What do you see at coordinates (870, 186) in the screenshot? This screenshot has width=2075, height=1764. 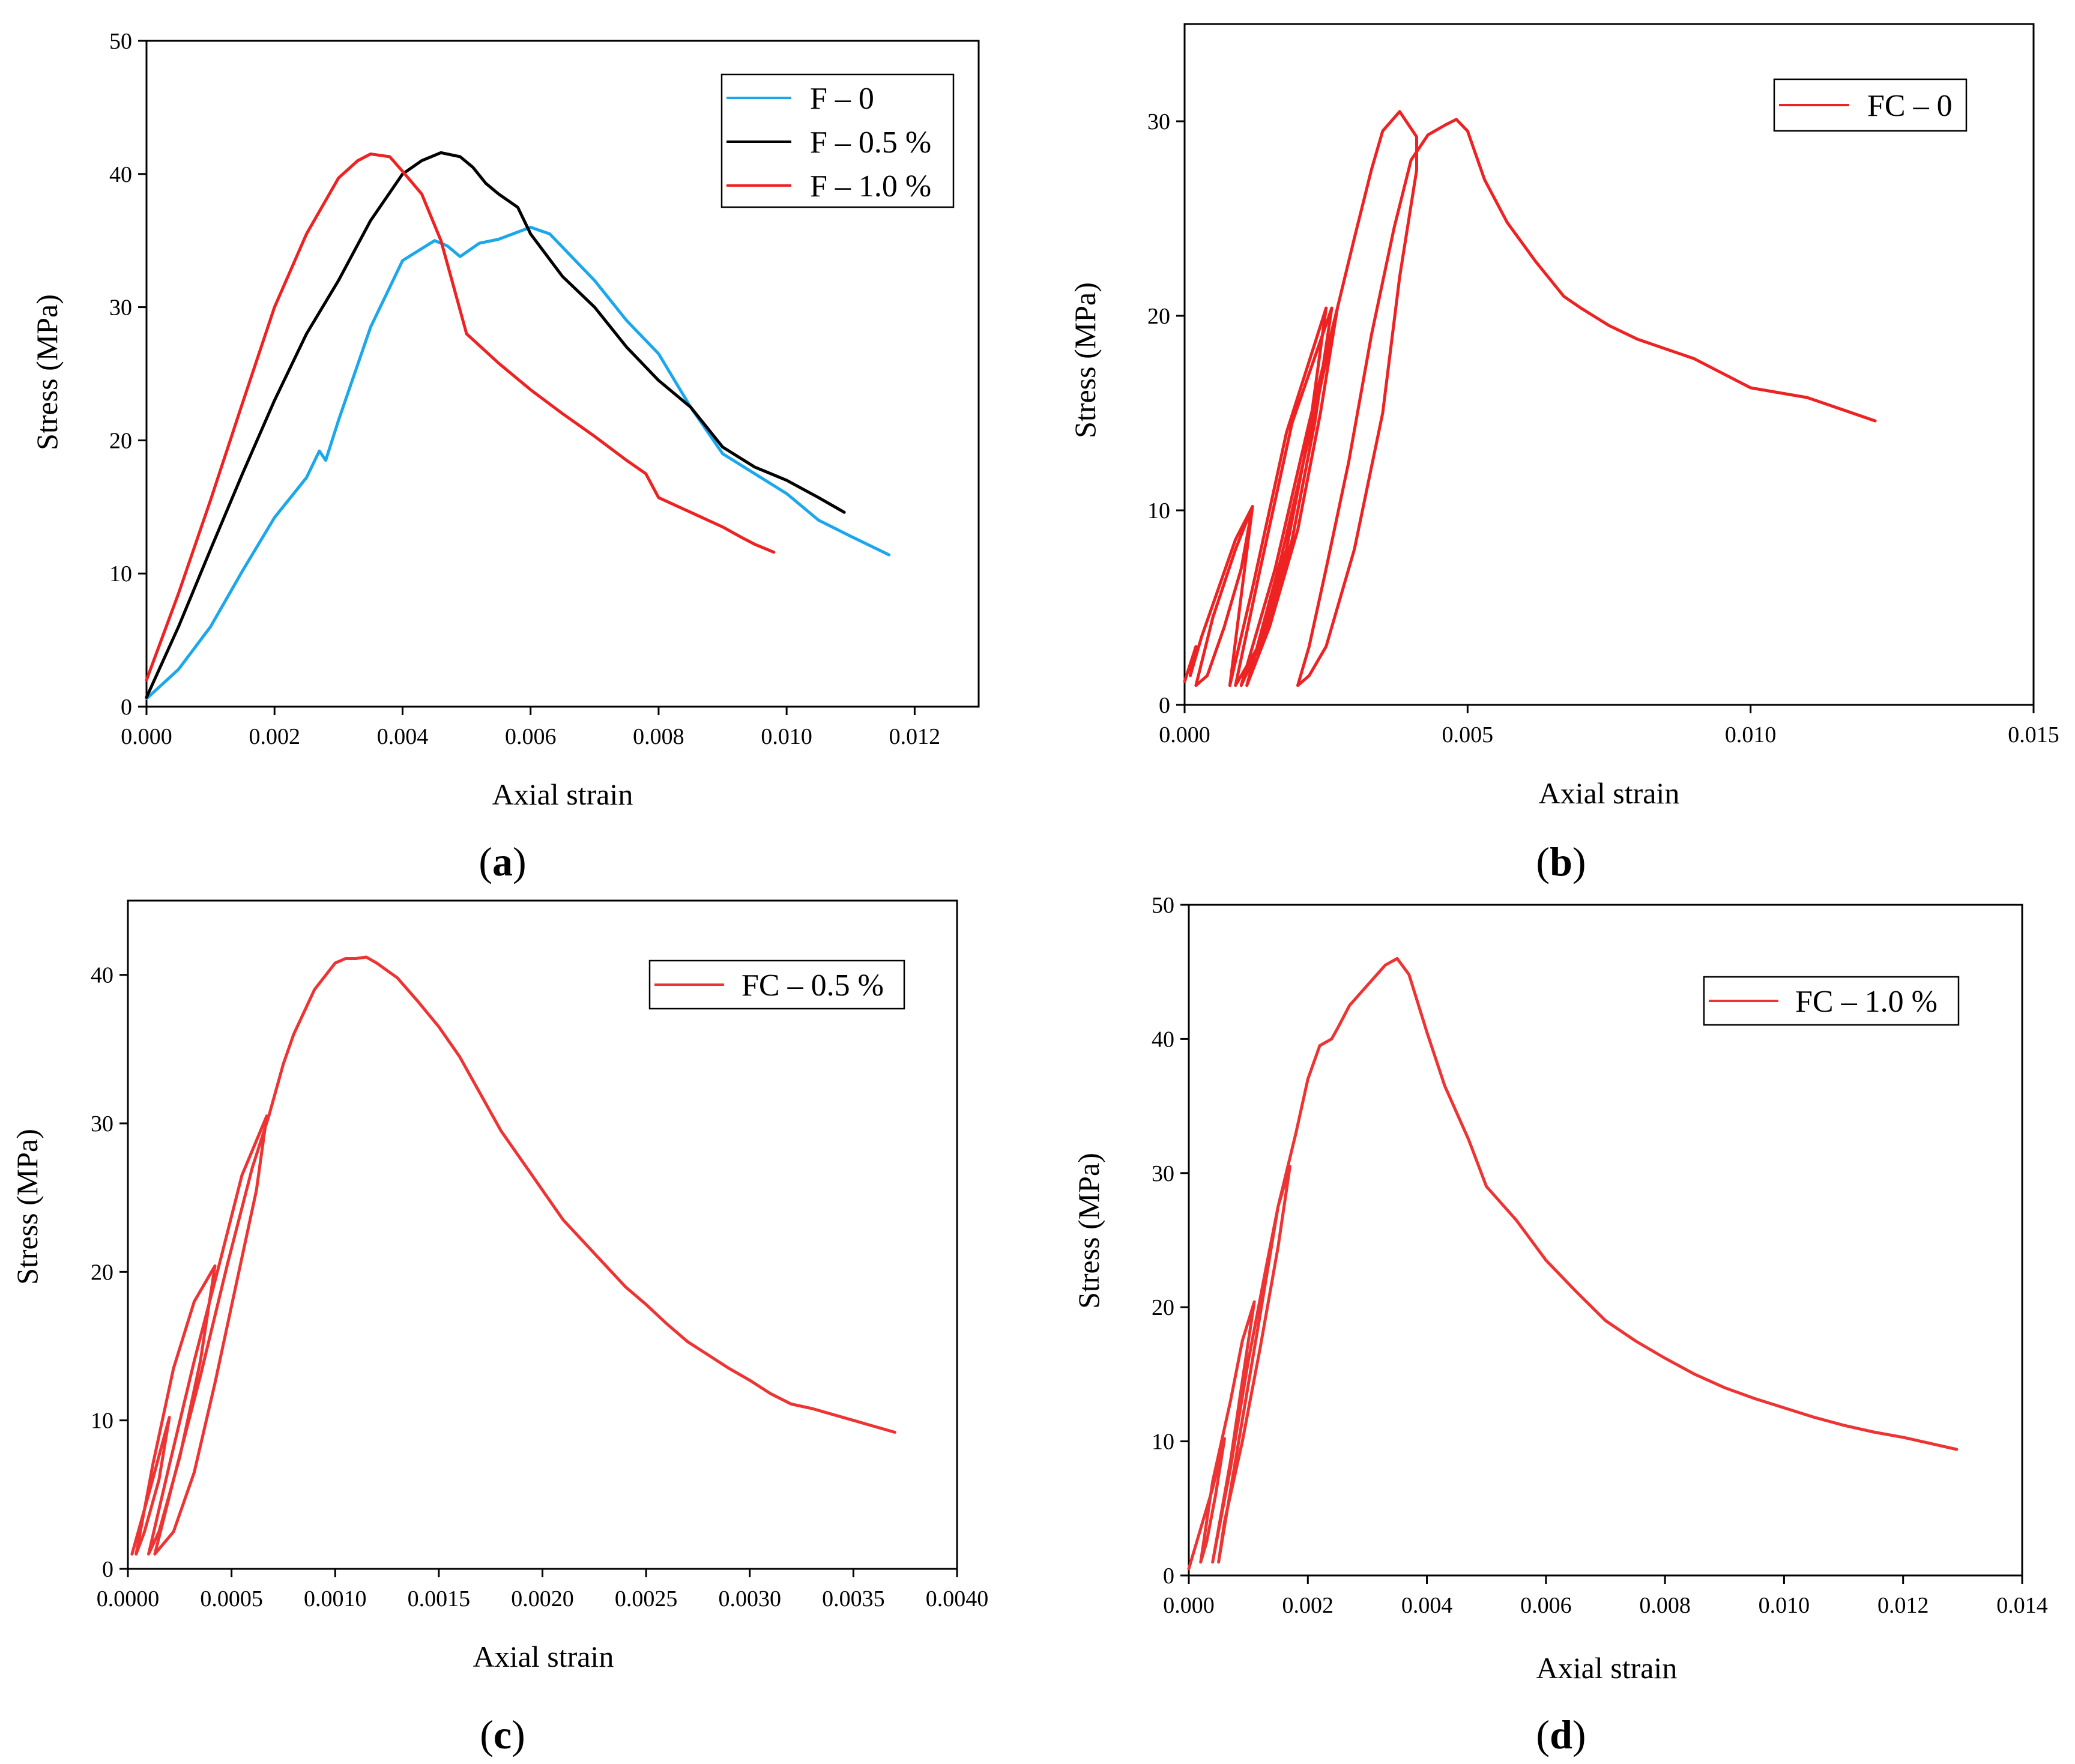 I see `legend-label-a-2: F – 1.0 %` at bounding box center [870, 186].